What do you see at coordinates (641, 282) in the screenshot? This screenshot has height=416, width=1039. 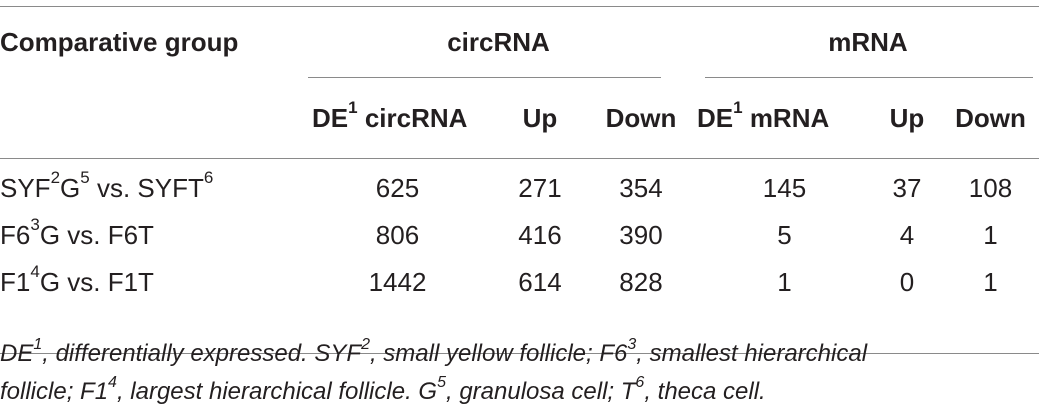 I see `down-circrna-cell: 828` at bounding box center [641, 282].